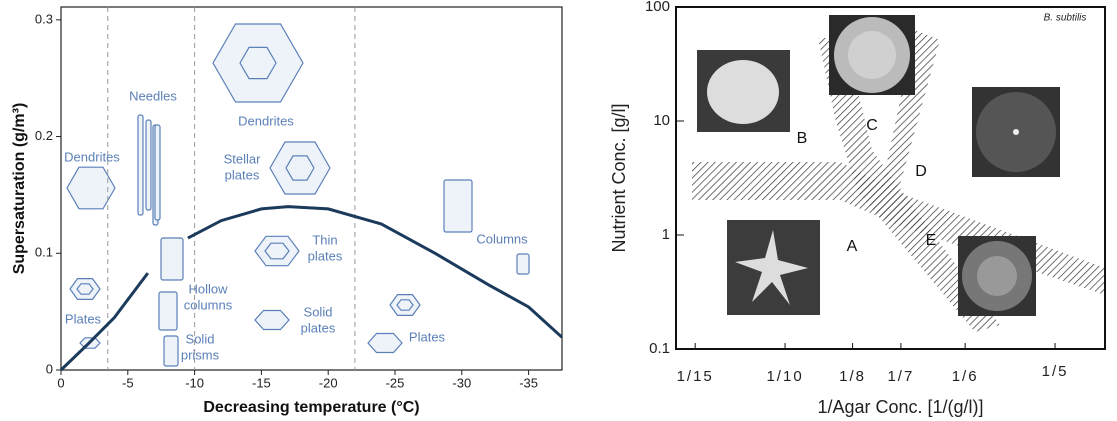  What do you see at coordinates (200, 354) in the screenshot?
I see `crystal-label: prisms` at bounding box center [200, 354].